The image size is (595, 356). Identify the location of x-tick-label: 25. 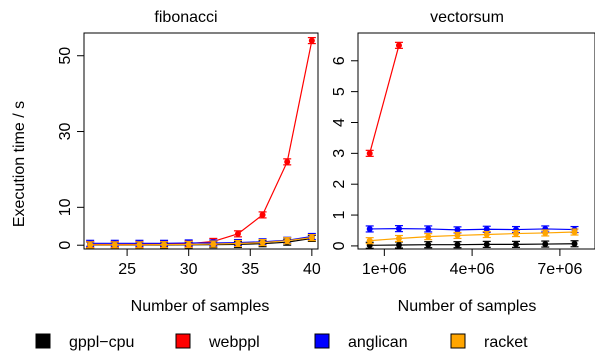
(127, 269).